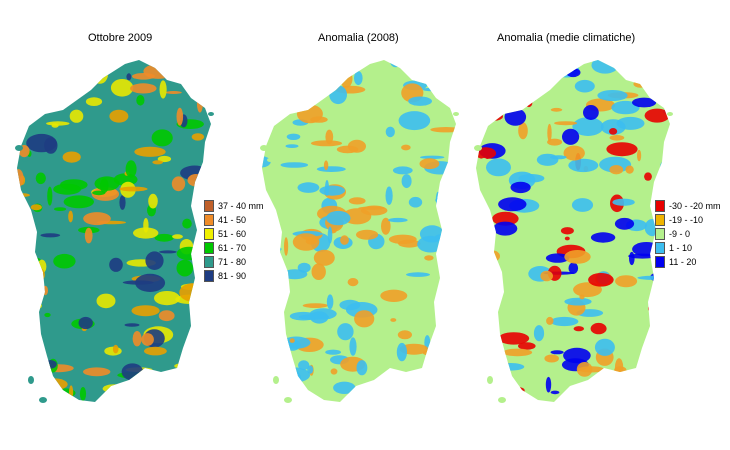  I want to click on legend-item: 11 - 20, so click(688, 262).